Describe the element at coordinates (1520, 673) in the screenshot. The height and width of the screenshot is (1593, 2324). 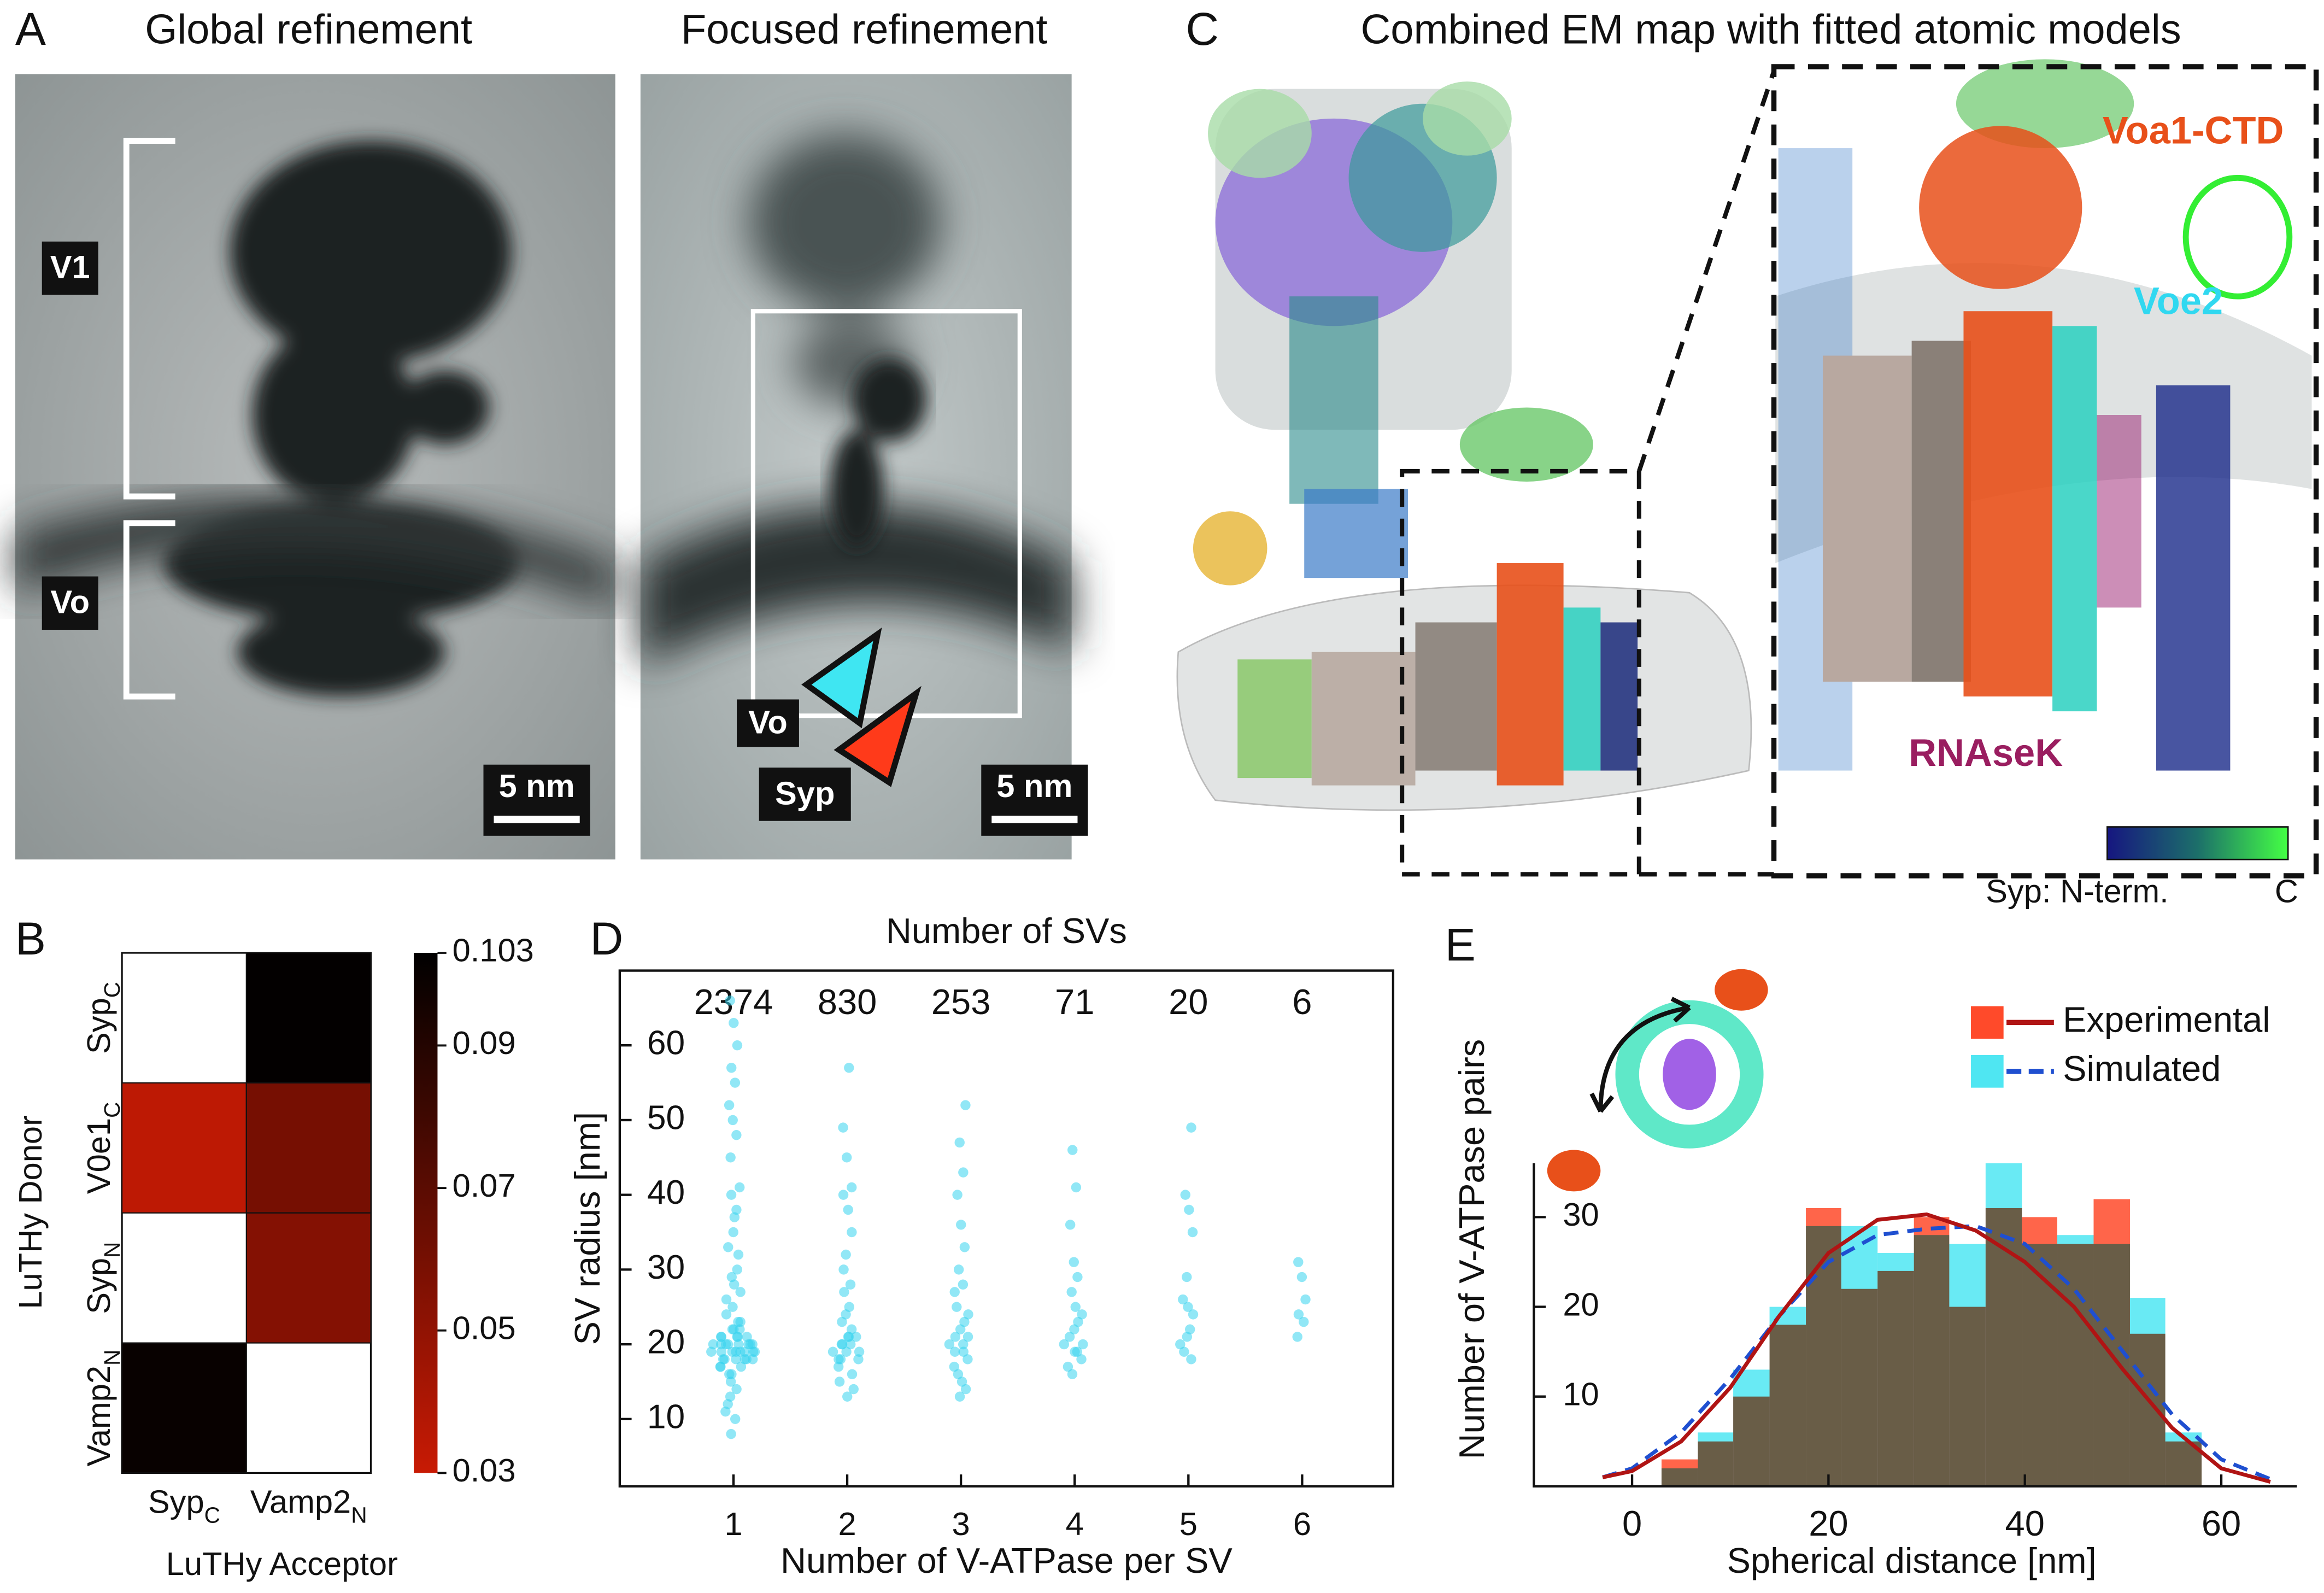
I see `zoom-box` at that location.